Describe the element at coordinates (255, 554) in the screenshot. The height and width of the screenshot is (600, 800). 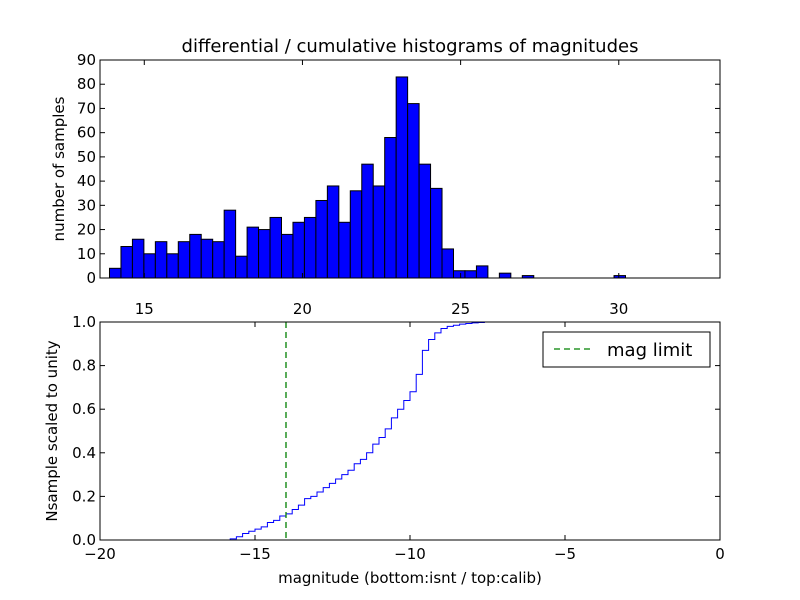
I see `cumulative-x-tick-label: −15` at that location.